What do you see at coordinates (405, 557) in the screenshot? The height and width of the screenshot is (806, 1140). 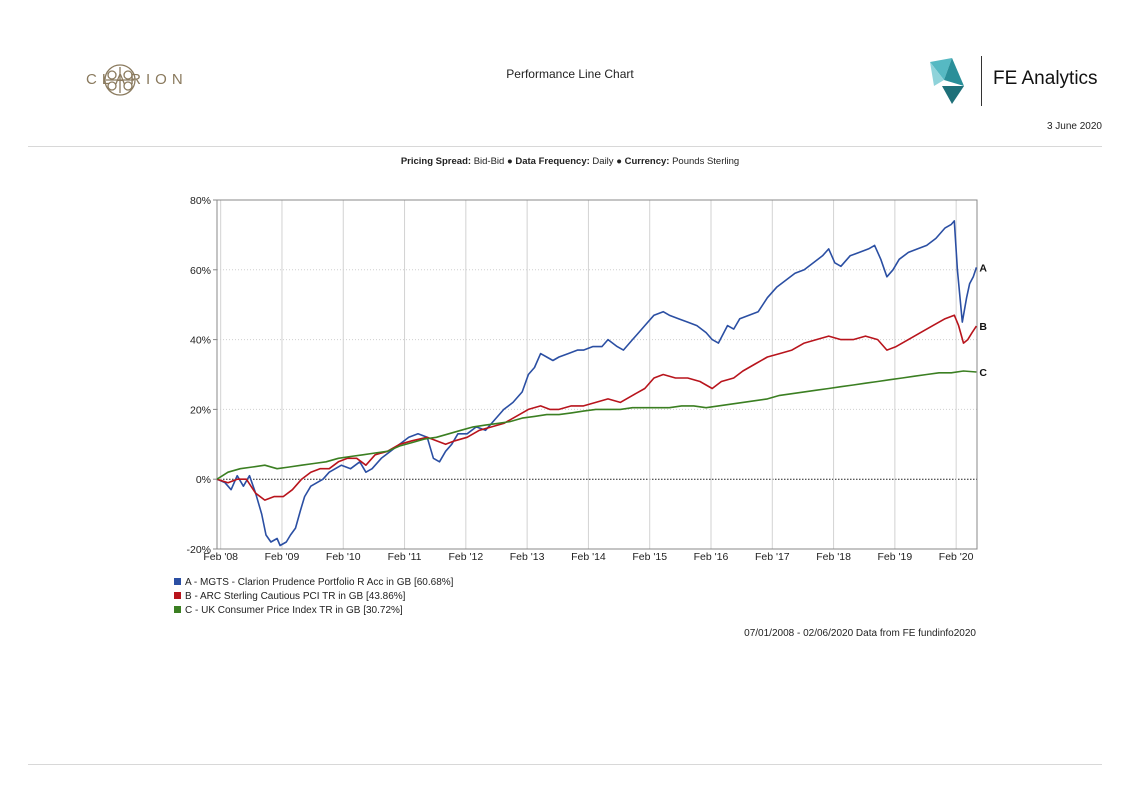 I see `x-tick-label: Feb '11` at bounding box center [405, 557].